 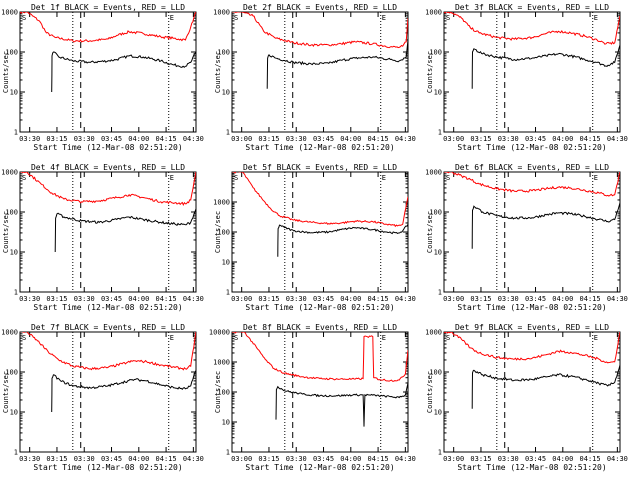 What do you see at coordinates (532, 167) in the screenshot?
I see `panel-title: Det 6f BLACK = Events, RED = LLD` at bounding box center [532, 167].